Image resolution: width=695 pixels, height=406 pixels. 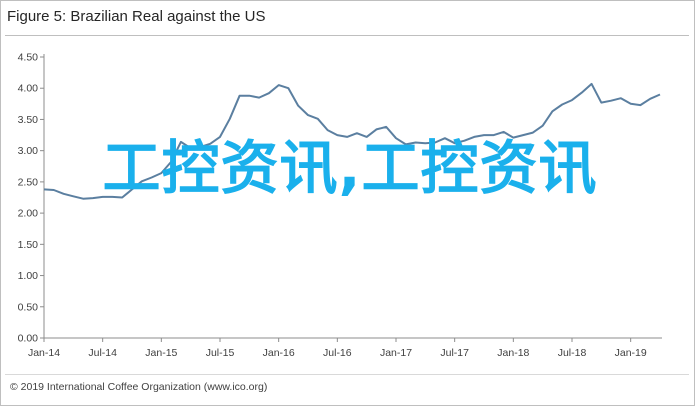 What do you see at coordinates (44, 353) in the screenshot?
I see `x-tick-label: Jan-14` at bounding box center [44, 353].